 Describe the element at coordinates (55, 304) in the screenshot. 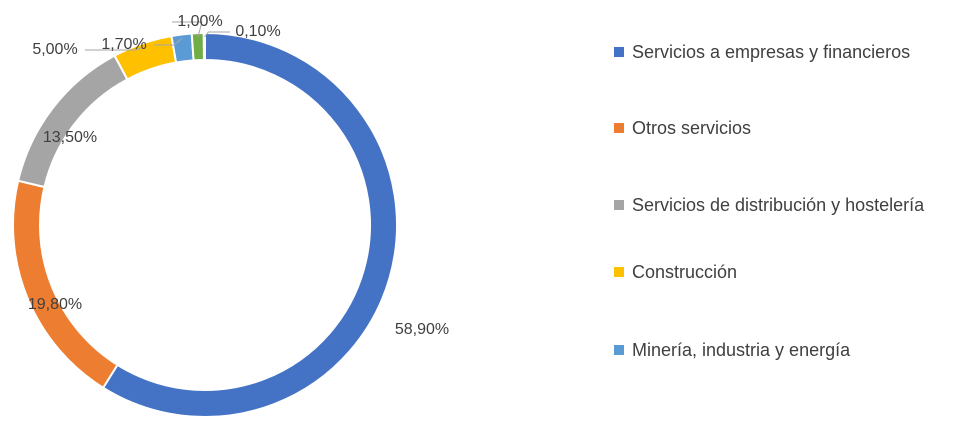

I see `data-label: 19,80%` at that location.